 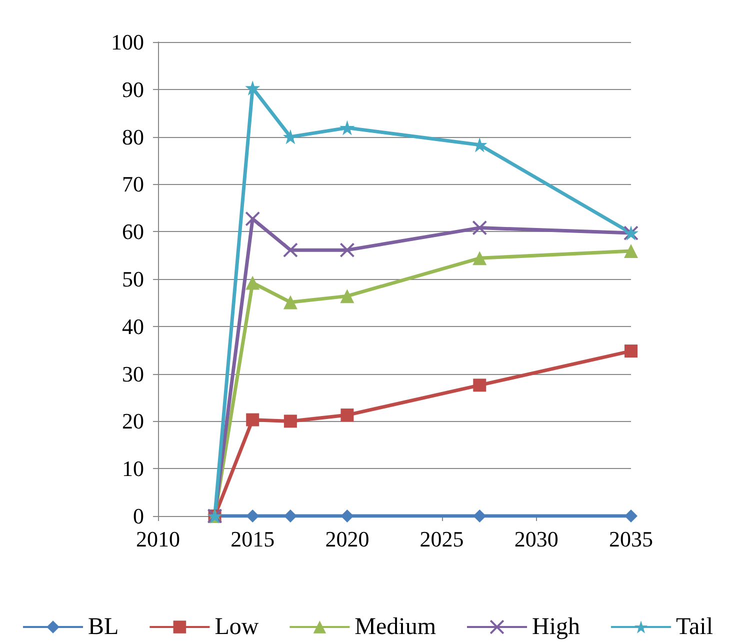 What do you see at coordinates (133, 279) in the screenshot?
I see `y-tick-label: 50` at bounding box center [133, 279].